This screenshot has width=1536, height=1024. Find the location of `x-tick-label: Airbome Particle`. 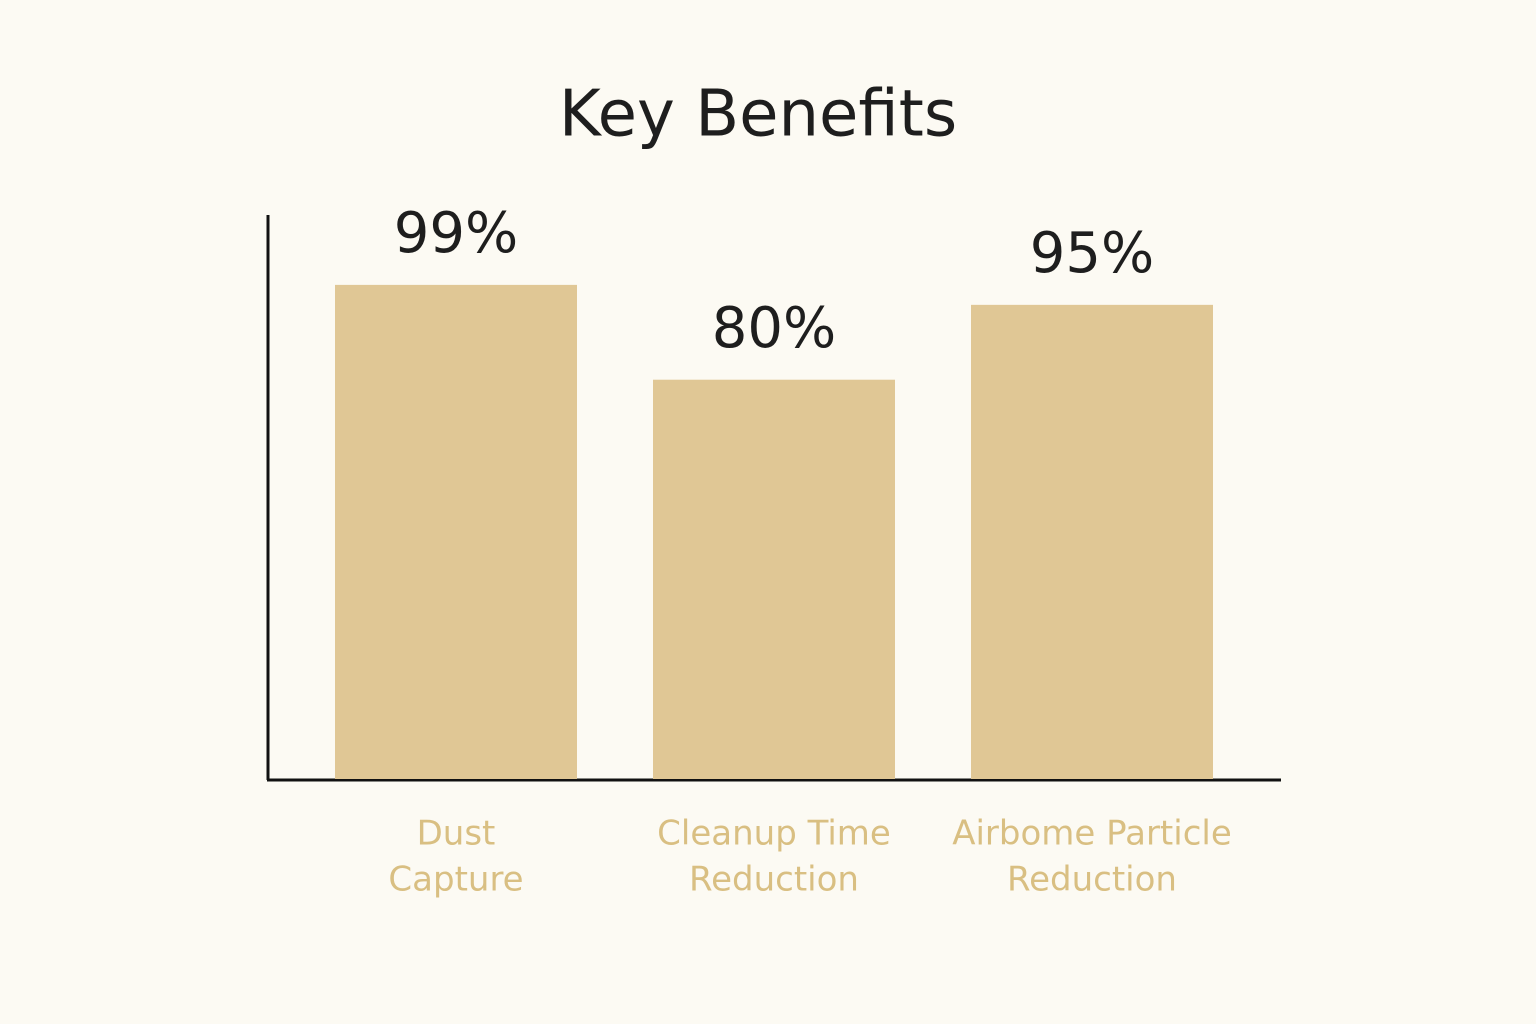

x-tick-label: Airbome Particle is located at coordinates (1092, 834).